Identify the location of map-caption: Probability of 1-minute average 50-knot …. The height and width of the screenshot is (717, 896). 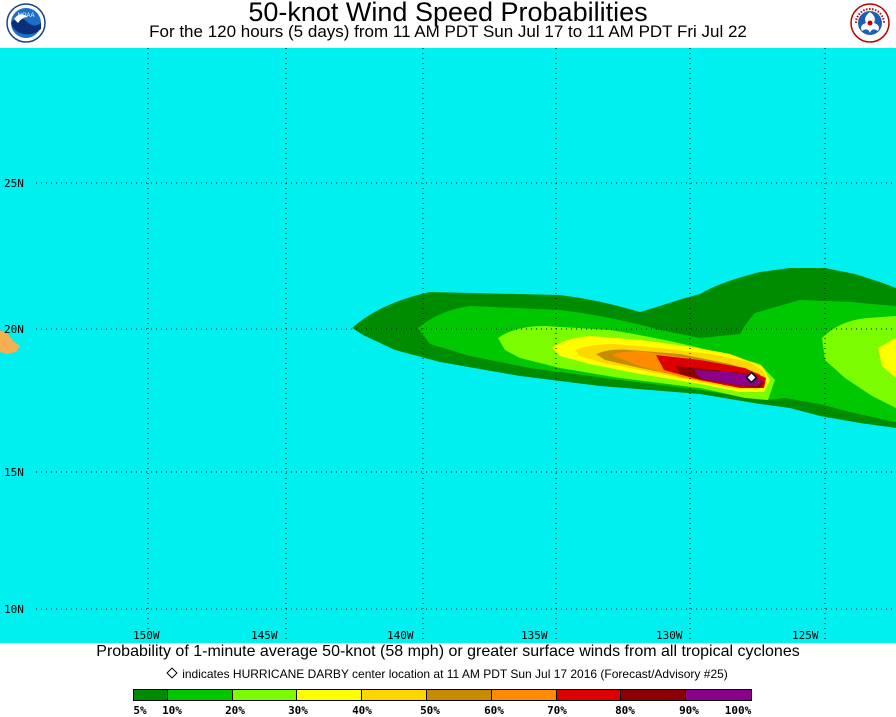
(448, 651).